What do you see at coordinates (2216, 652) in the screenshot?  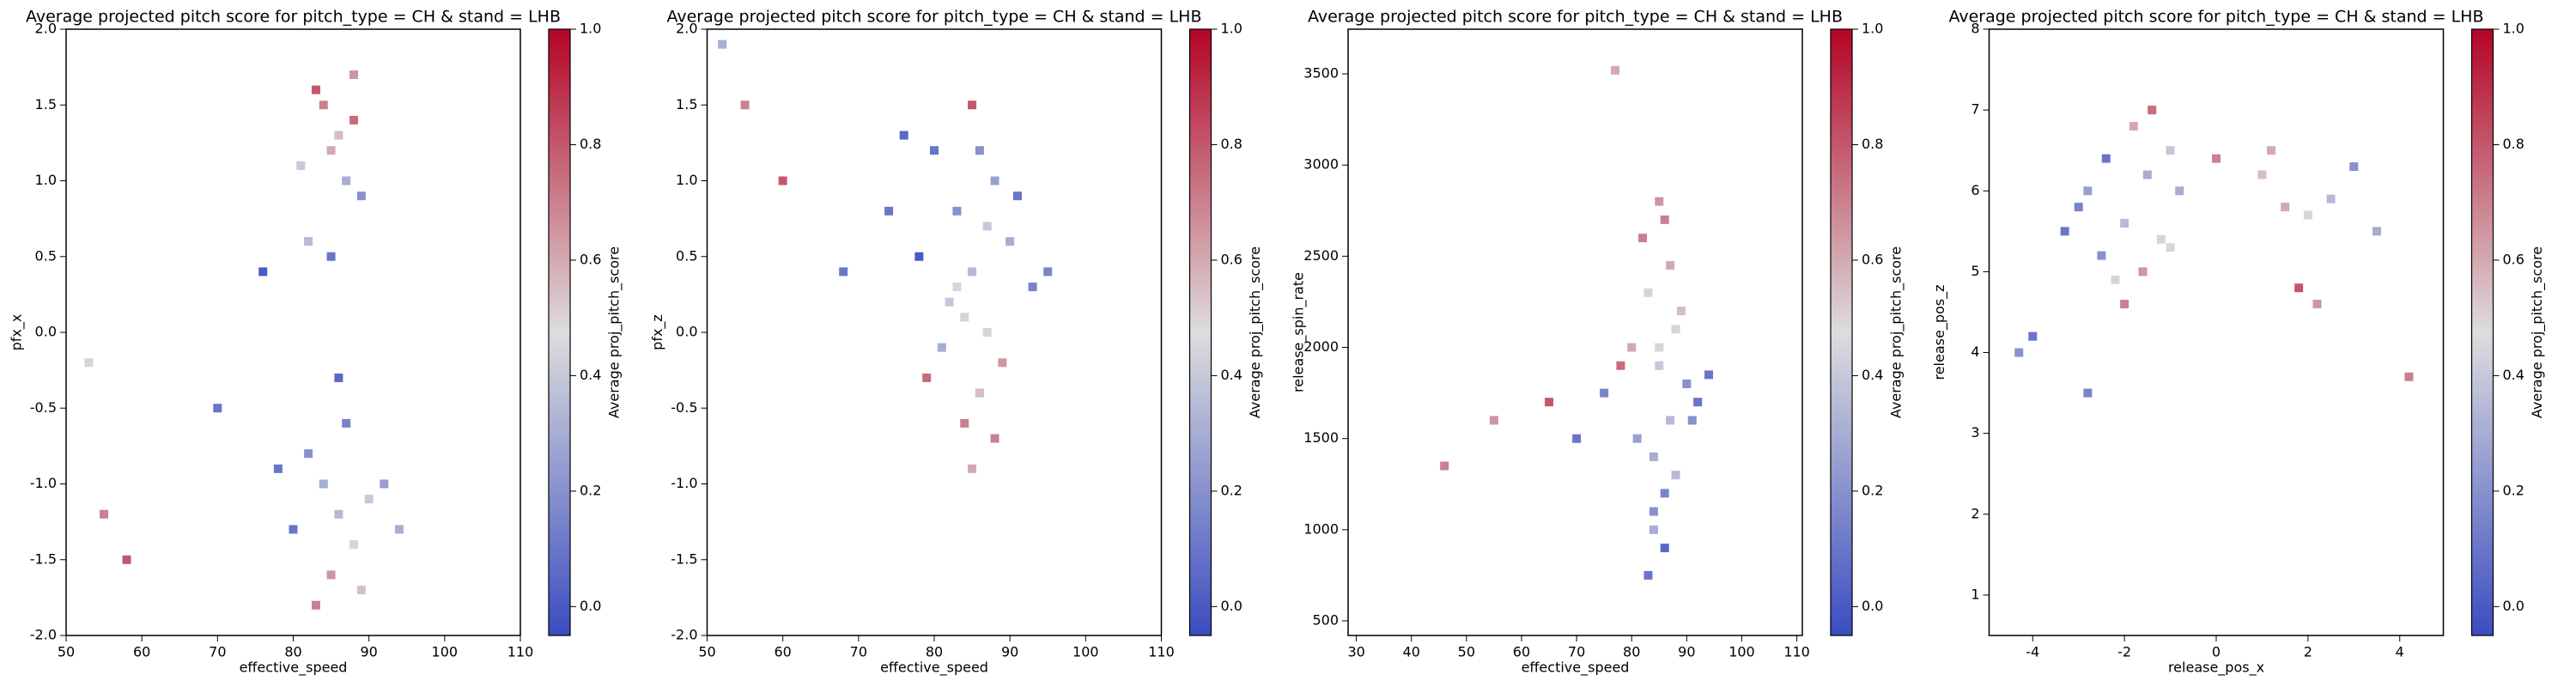 I see `x-tick-label: 0` at bounding box center [2216, 652].